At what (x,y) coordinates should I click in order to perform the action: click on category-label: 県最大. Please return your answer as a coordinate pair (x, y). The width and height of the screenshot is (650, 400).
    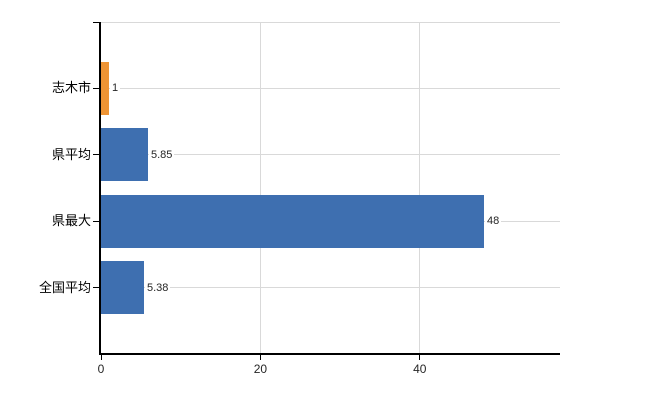
    Looking at the image, I should click on (71, 221).